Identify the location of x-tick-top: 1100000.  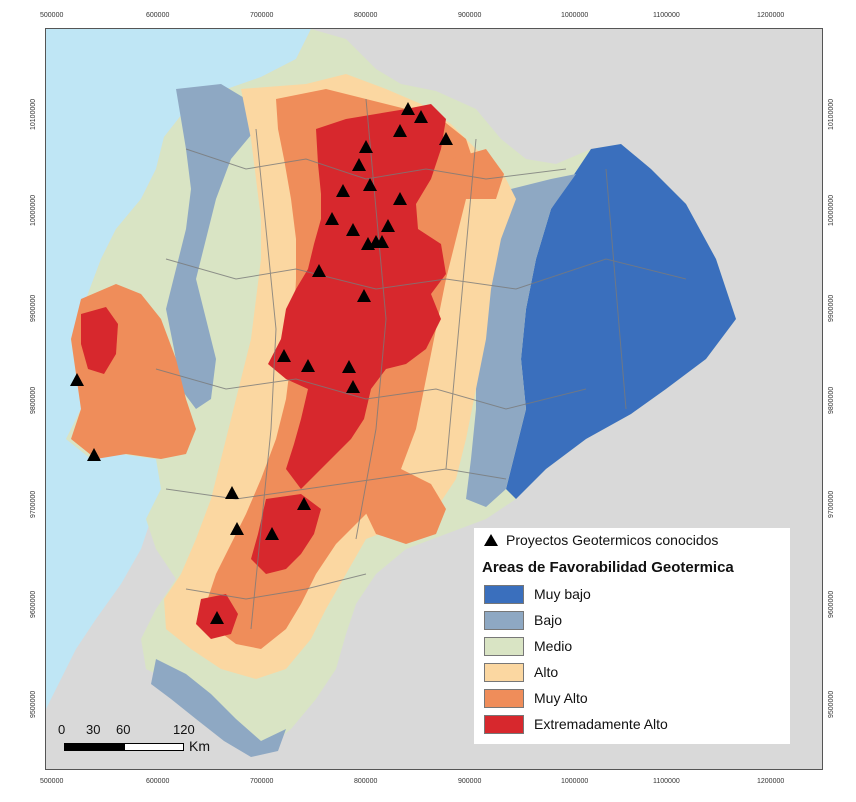
(666, 15).